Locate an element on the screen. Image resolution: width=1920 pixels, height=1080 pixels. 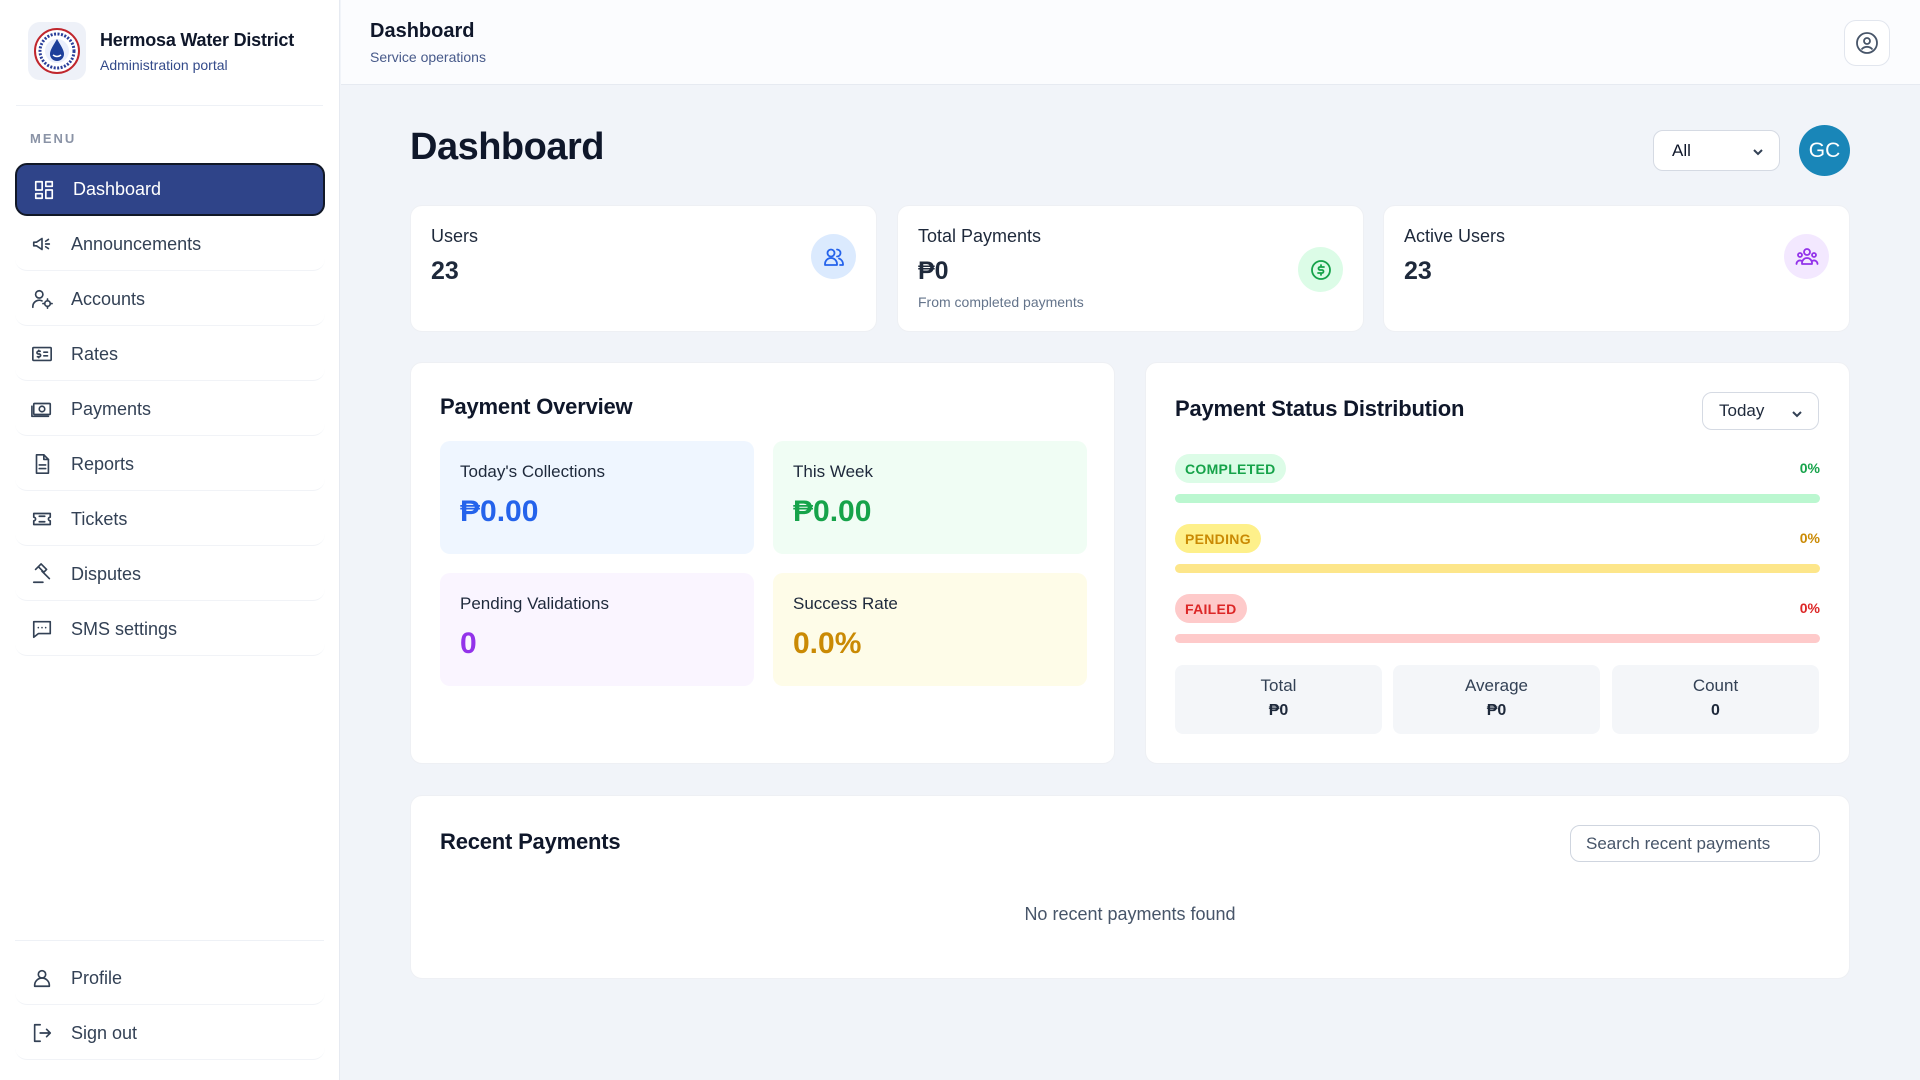
summary-average: Average ₱0 is located at coordinates (1496, 699).